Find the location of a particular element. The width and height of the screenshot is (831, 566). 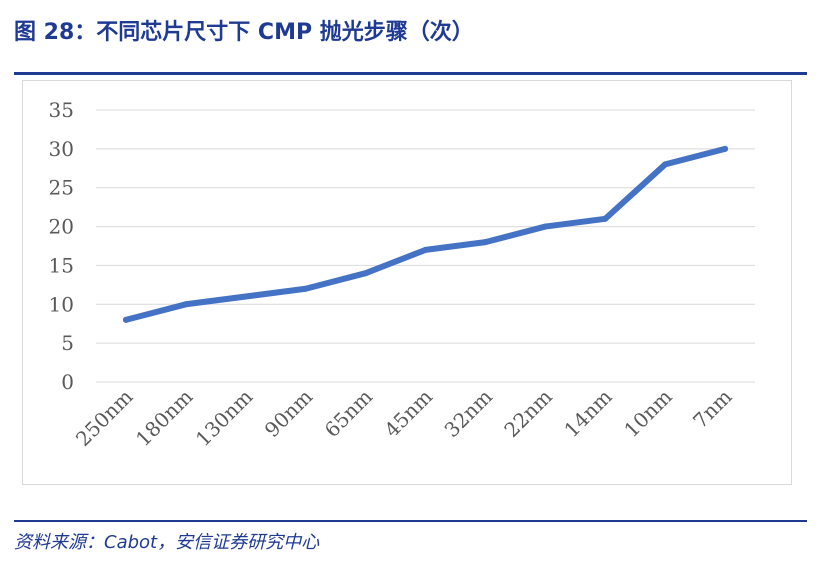

x-tick-label: 250nm is located at coordinates (104, 418).